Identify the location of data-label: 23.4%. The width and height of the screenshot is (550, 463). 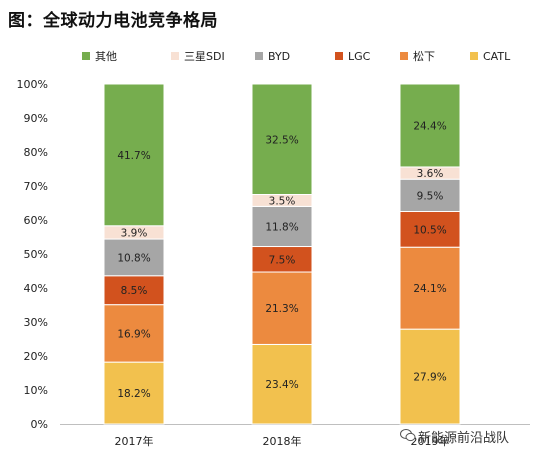
(281, 385).